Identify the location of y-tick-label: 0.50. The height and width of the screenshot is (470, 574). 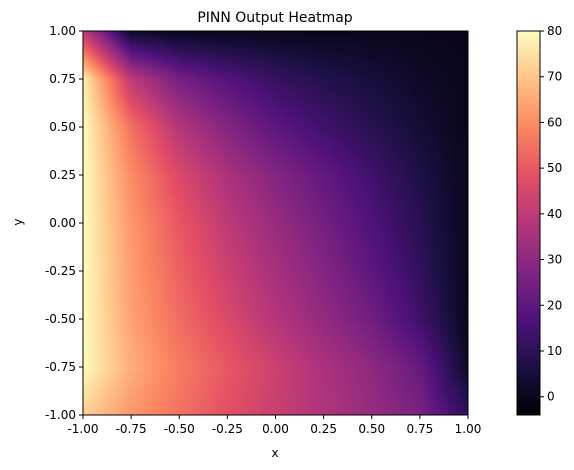
(62, 127).